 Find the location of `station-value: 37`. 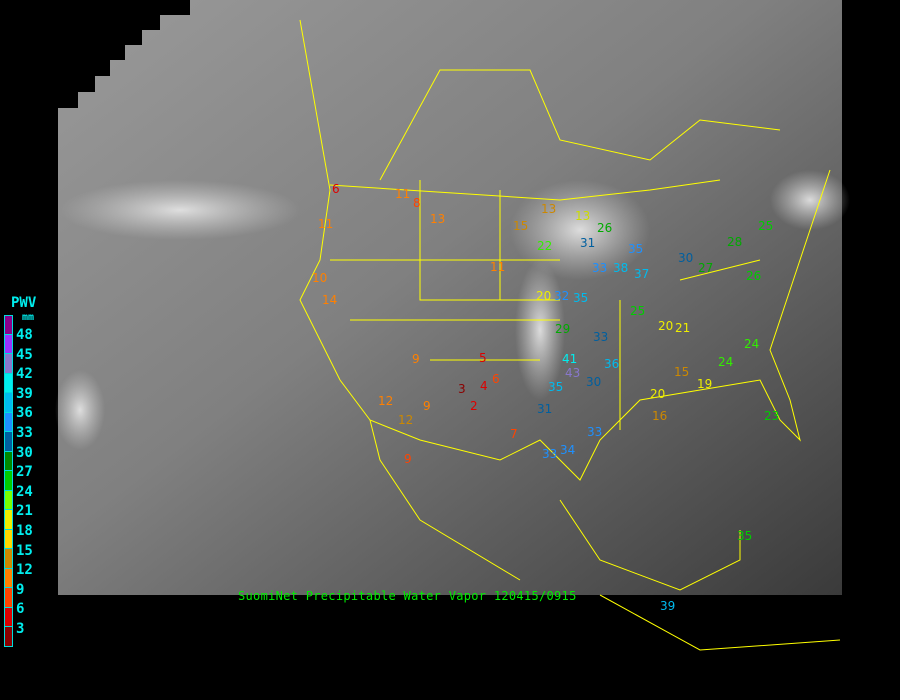

station-value: 37 is located at coordinates (642, 274).